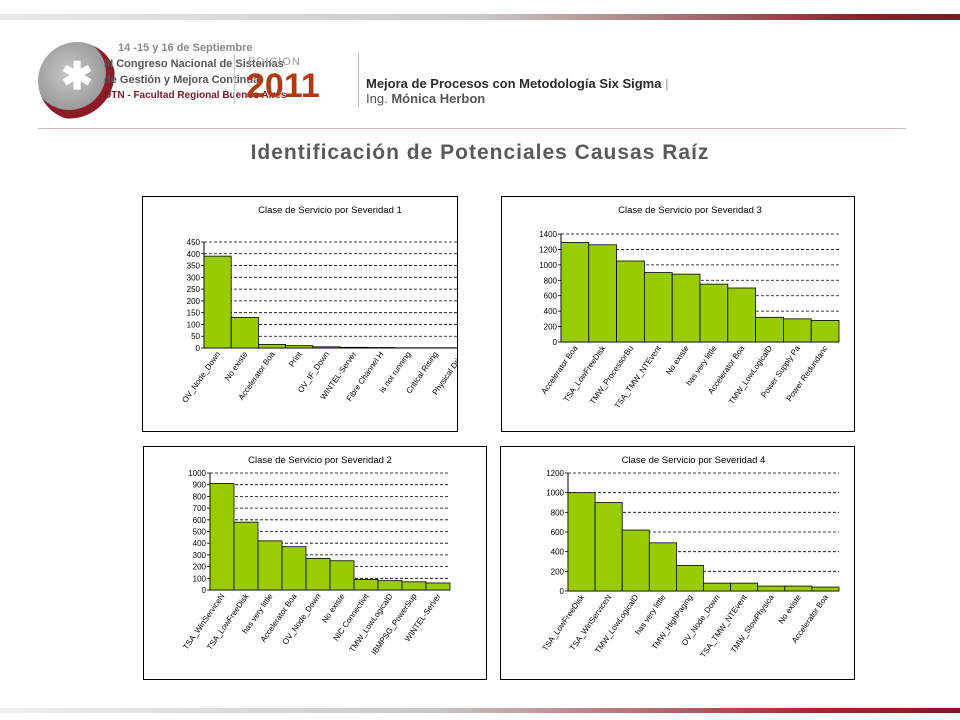 This screenshot has height=720, width=960. What do you see at coordinates (182, 80) in the screenshot?
I see `logo-congress-line-2: de Gestión y Mejora Continua` at bounding box center [182, 80].